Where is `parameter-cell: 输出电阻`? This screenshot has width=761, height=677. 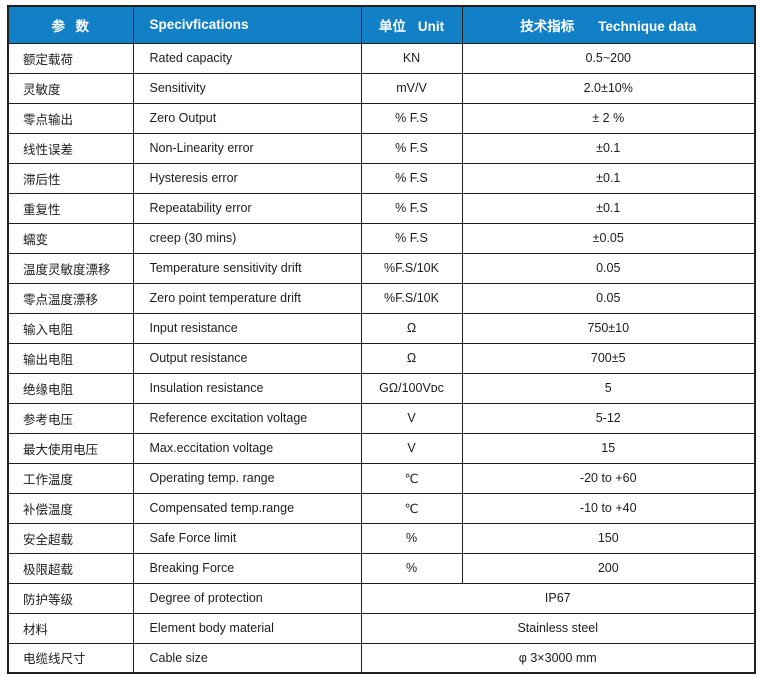 parameter-cell: 输出电阻 is located at coordinates (70, 358).